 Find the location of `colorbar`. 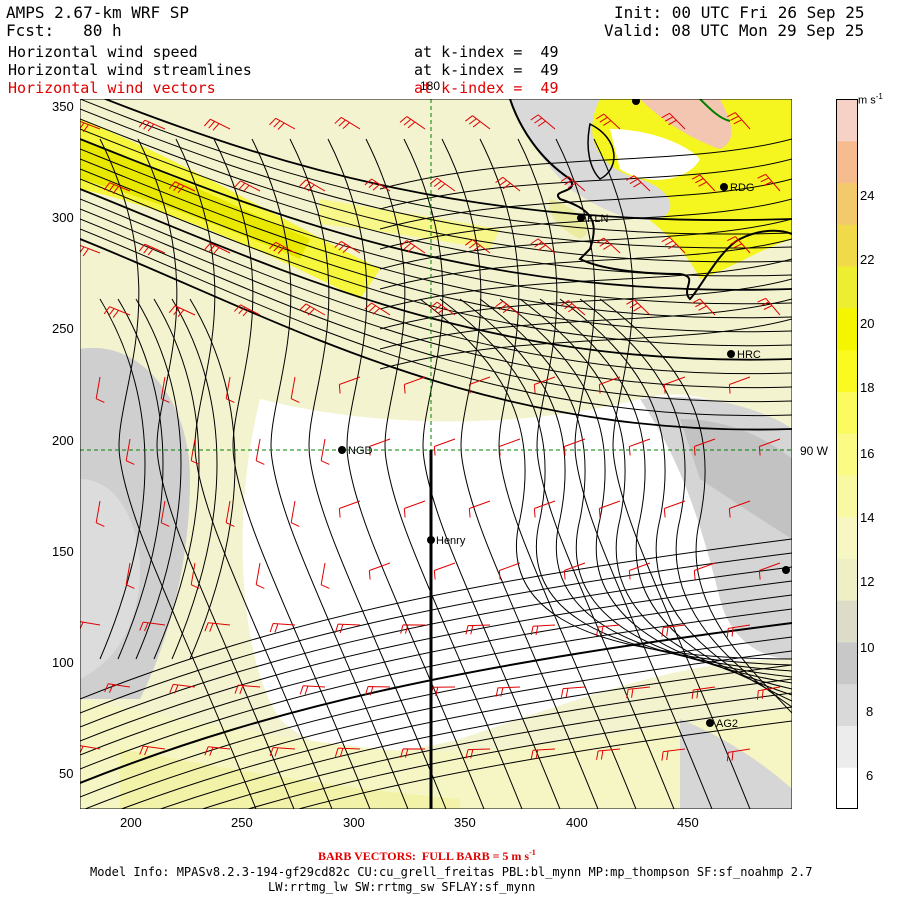

colorbar is located at coordinates (847, 454).